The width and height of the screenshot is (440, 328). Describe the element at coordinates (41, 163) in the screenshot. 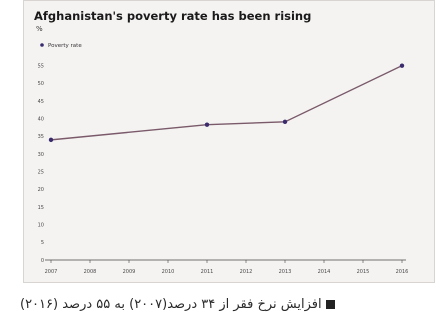

I see `y-axis-ticks: 0 5 10 15 20 25 30 35 40 45 50 55` at that location.